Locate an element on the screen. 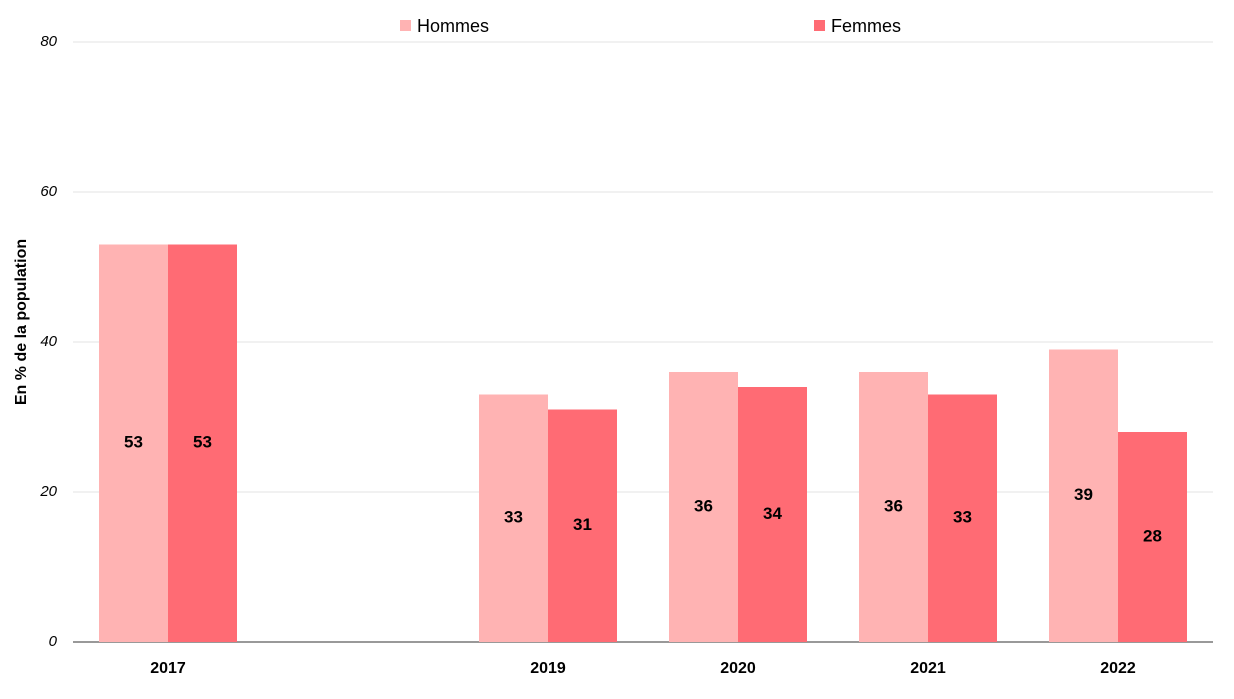 The height and width of the screenshot is (699, 1234). value-label: 28 is located at coordinates (1152, 535).